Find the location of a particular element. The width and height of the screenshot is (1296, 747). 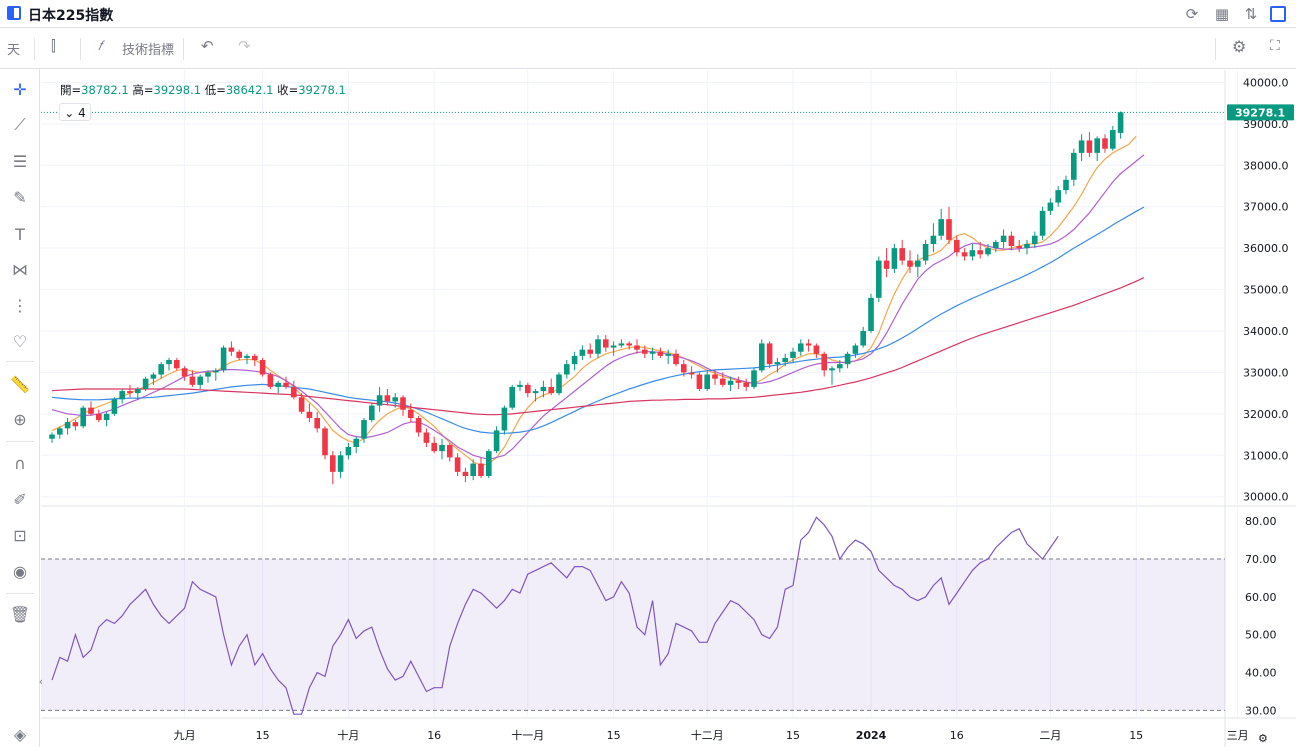

fullscreen-icon: ⛶ is located at coordinates (1275, 46).